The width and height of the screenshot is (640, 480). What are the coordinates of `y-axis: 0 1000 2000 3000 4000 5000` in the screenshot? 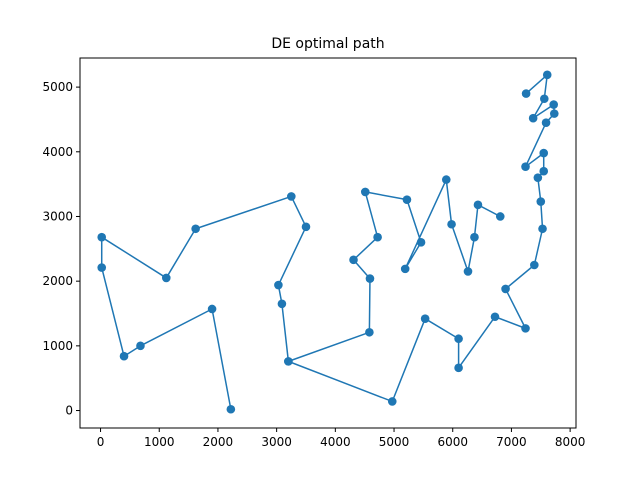 It's located at (61, 249).